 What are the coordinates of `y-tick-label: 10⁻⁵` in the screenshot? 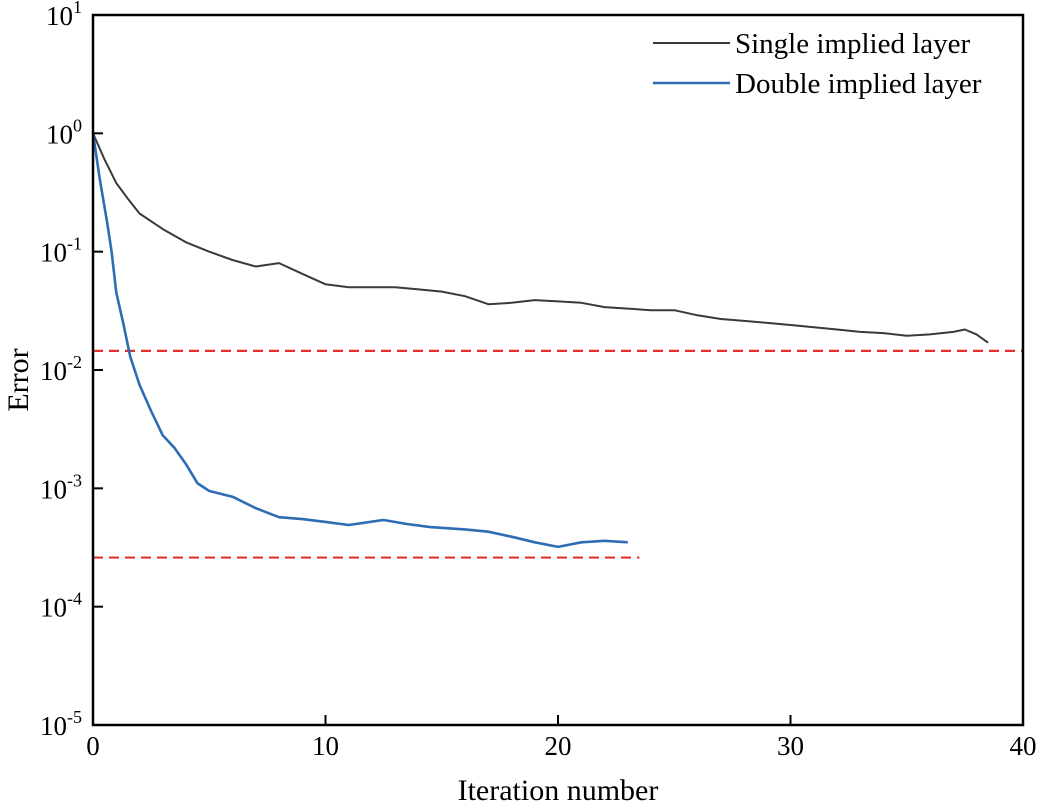 It's located at (61, 724).